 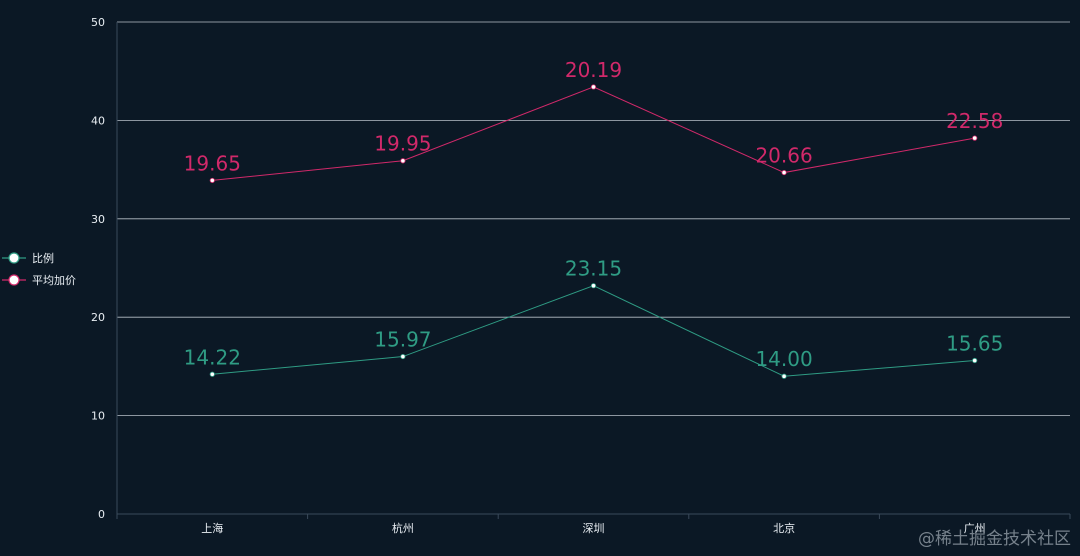 I want to click on data-label: 19.95, so click(x=402, y=144).